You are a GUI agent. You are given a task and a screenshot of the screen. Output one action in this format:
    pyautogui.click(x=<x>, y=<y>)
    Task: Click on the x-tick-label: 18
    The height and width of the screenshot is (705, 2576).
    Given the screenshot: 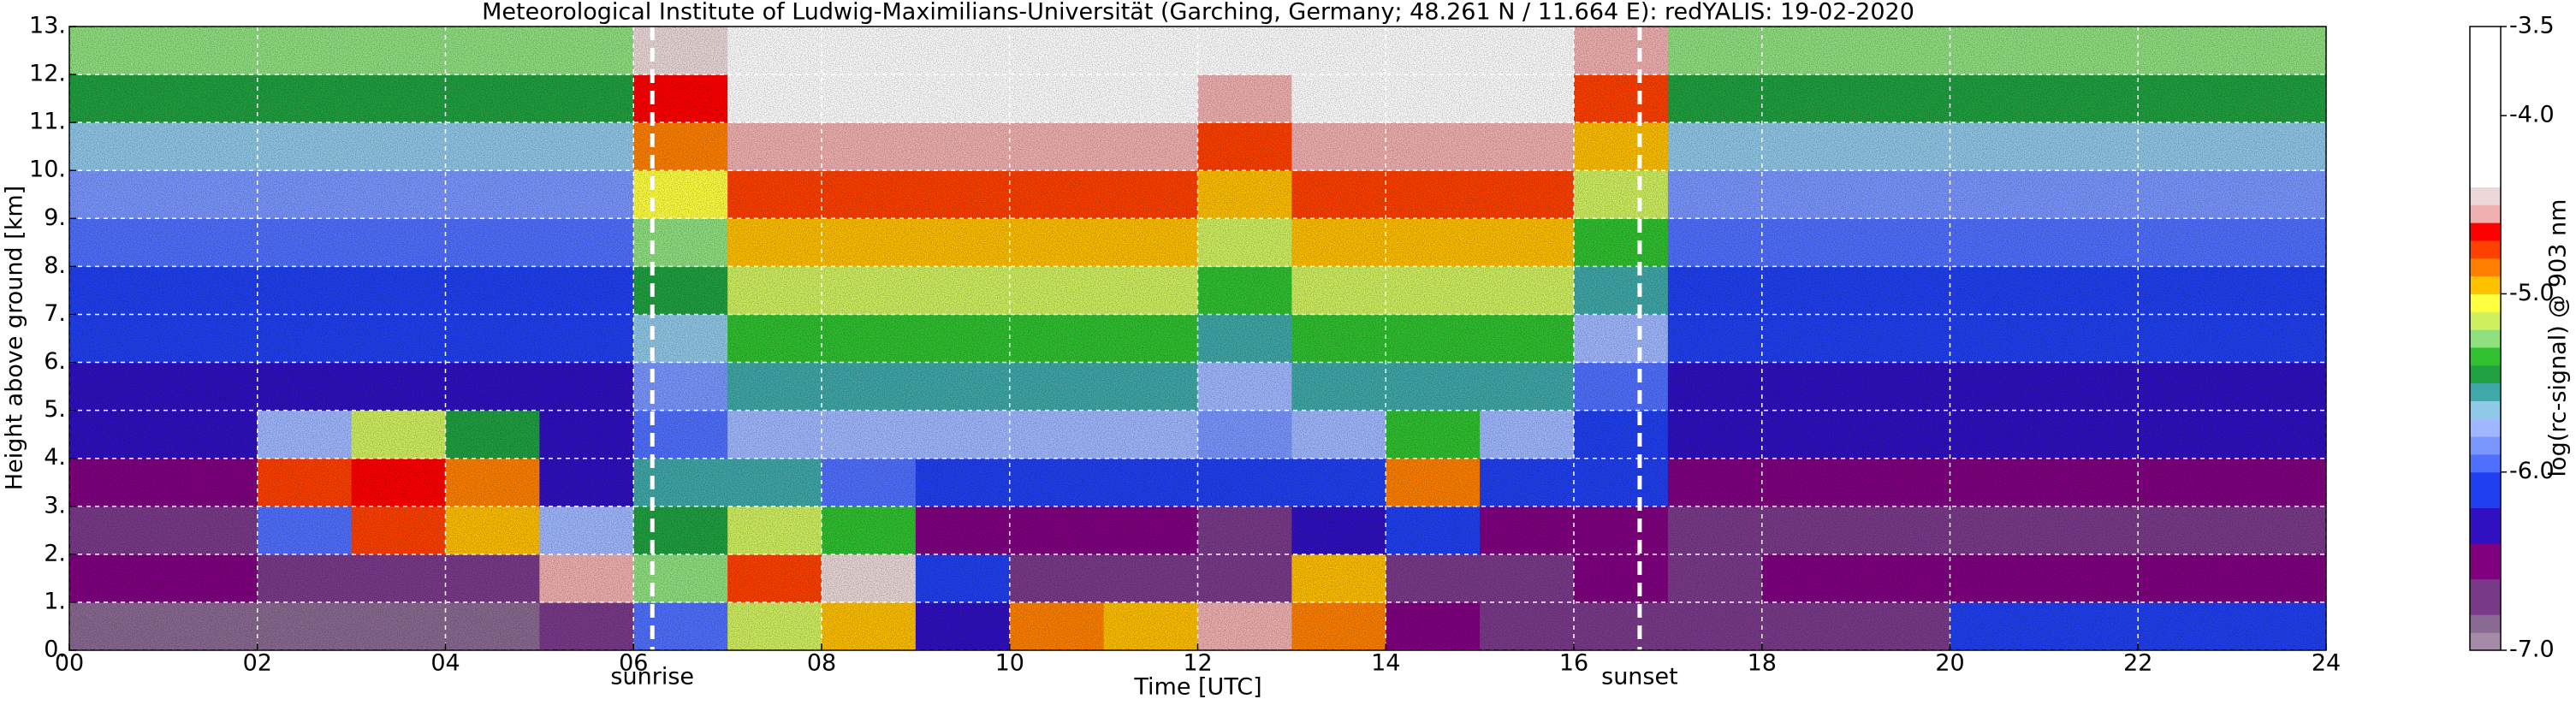 What is the action you would take?
    pyautogui.click(x=1762, y=663)
    